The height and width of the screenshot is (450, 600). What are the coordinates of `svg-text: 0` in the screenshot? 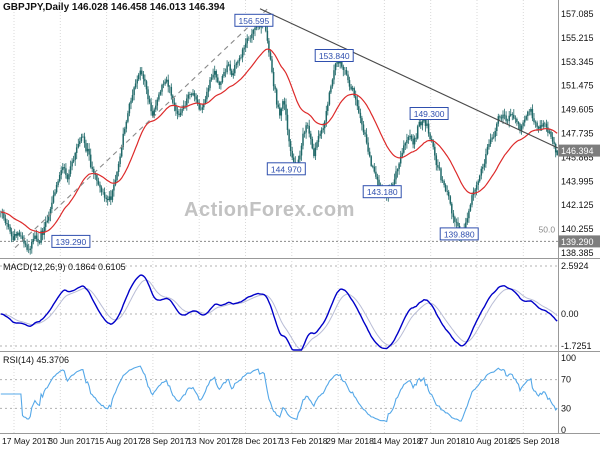 It's located at (563, 430).